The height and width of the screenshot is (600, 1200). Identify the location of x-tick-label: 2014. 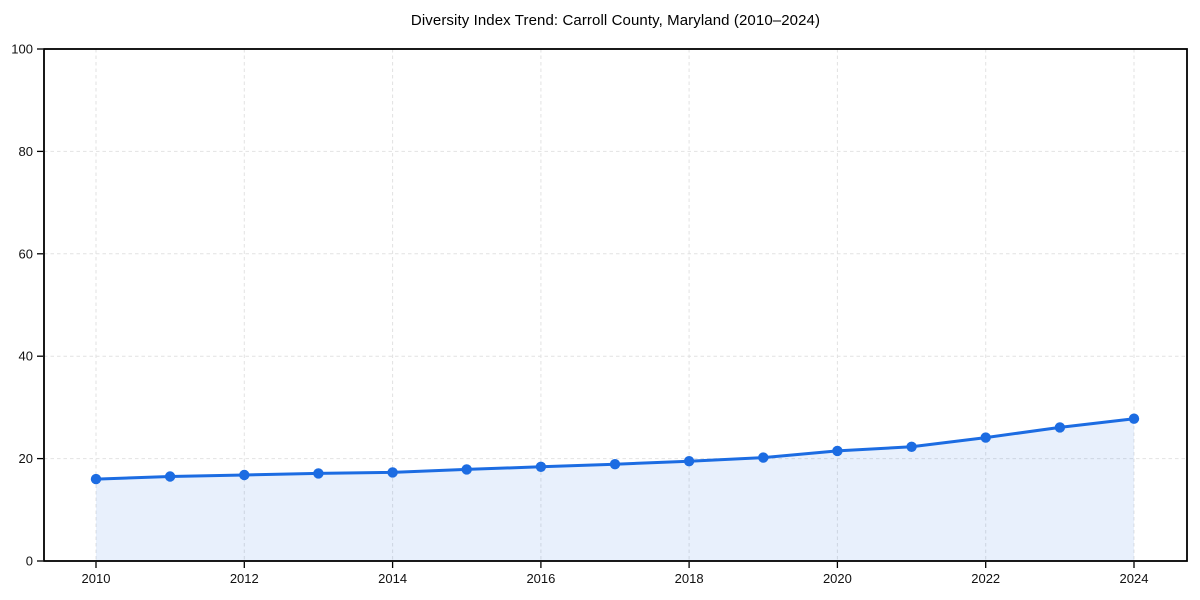
(392, 578).